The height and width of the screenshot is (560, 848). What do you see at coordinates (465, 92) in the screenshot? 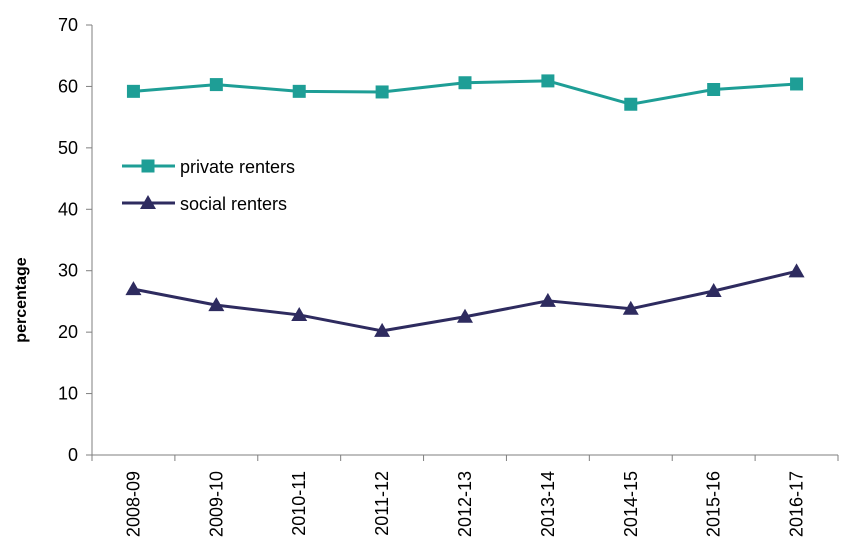
I see `series-private-renters` at bounding box center [465, 92].